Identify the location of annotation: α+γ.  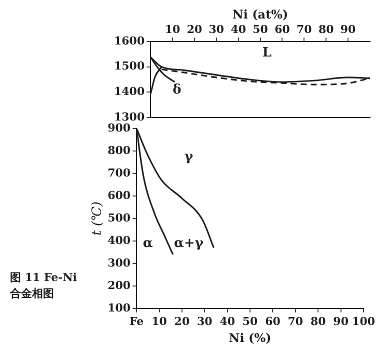
(189, 244).